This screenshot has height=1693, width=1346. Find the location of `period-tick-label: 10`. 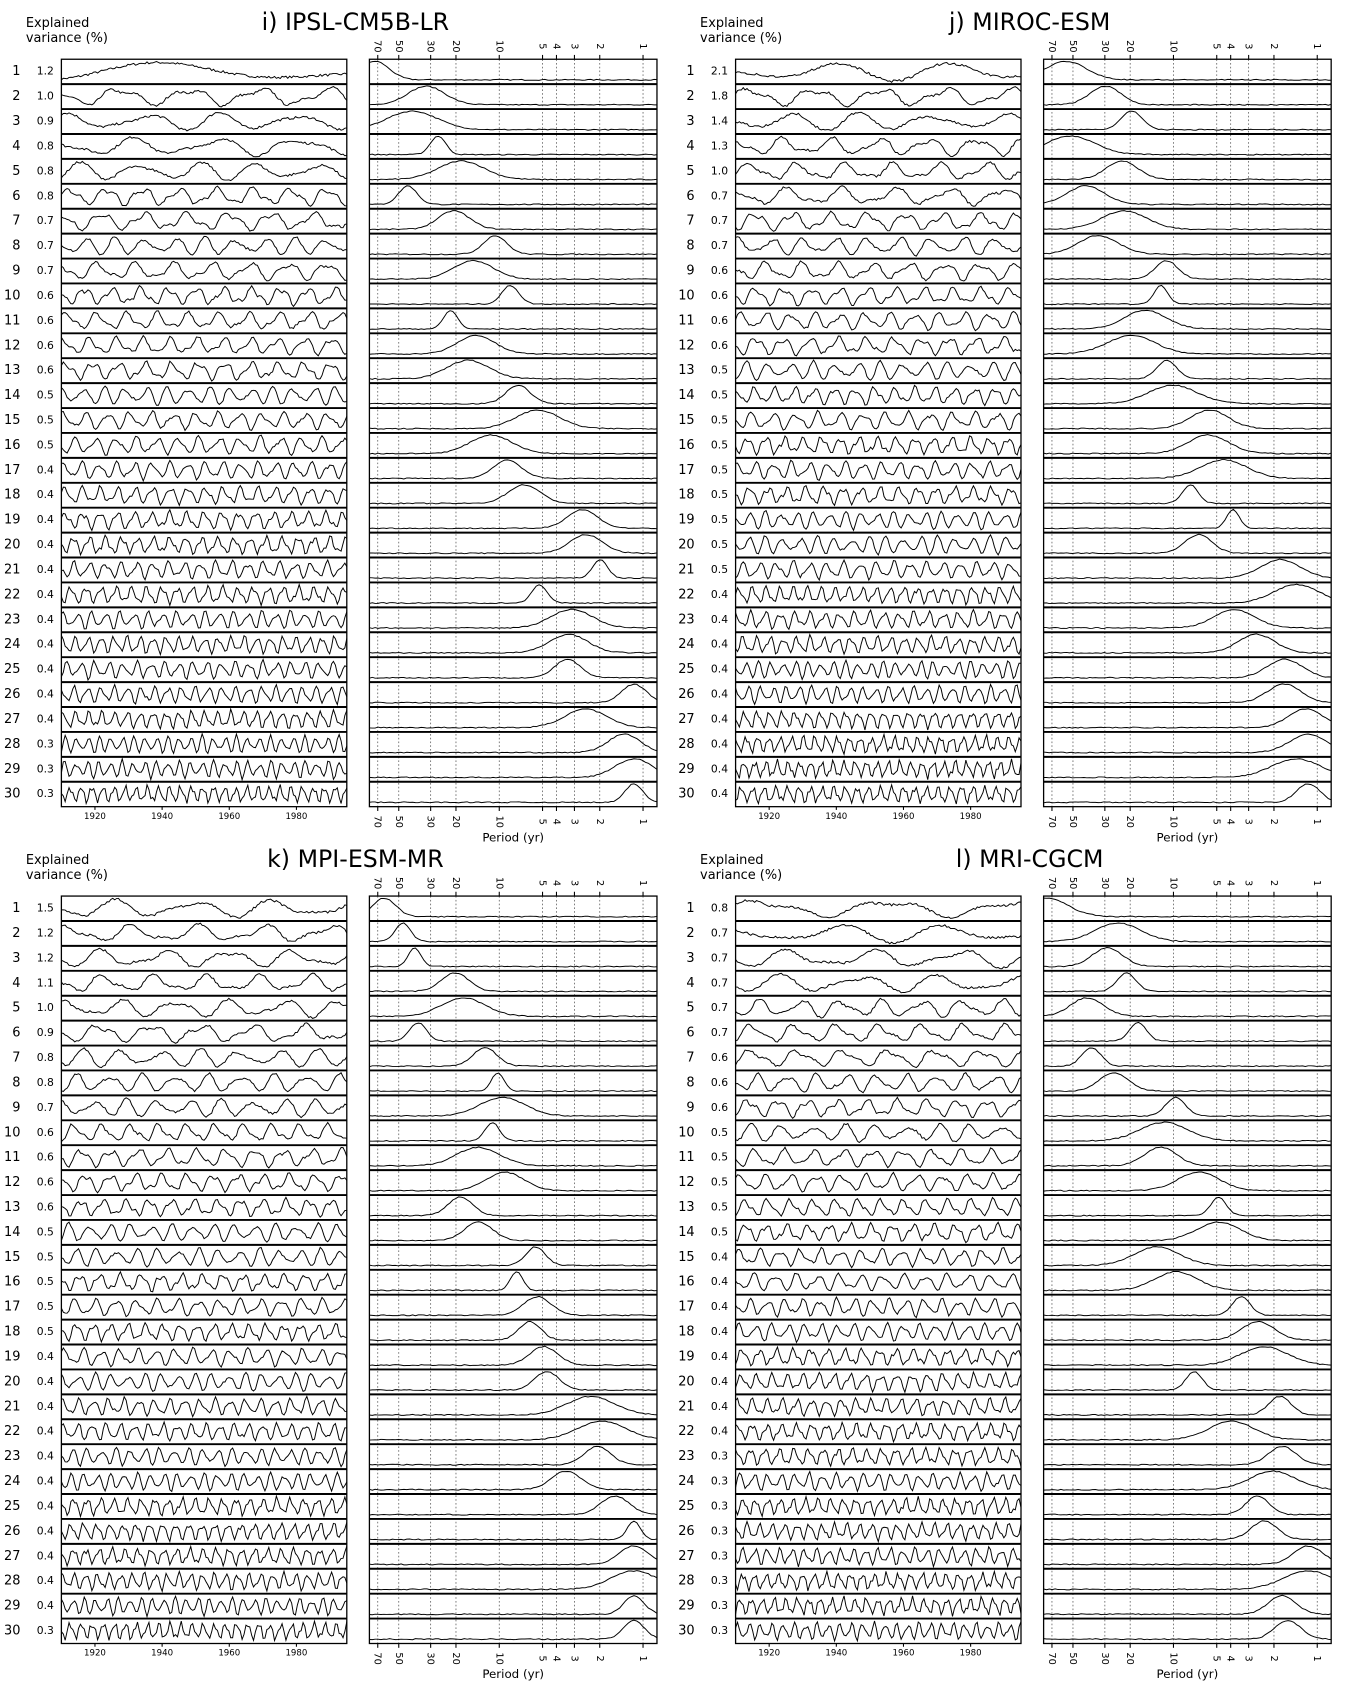

period-tick-label: 10 is located at coordinates (1172, 1658).